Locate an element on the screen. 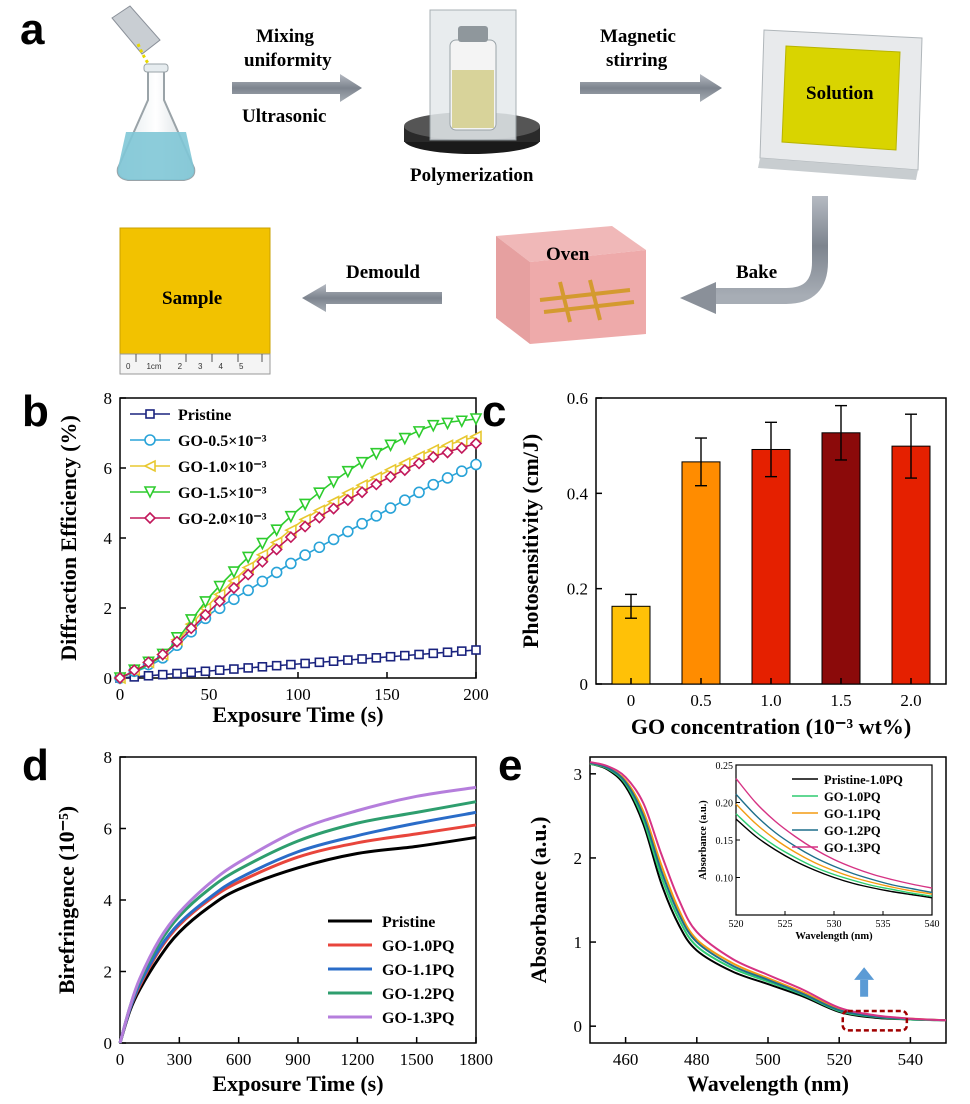  x-tick-label: 480 is located at coordinates (697, 1059).